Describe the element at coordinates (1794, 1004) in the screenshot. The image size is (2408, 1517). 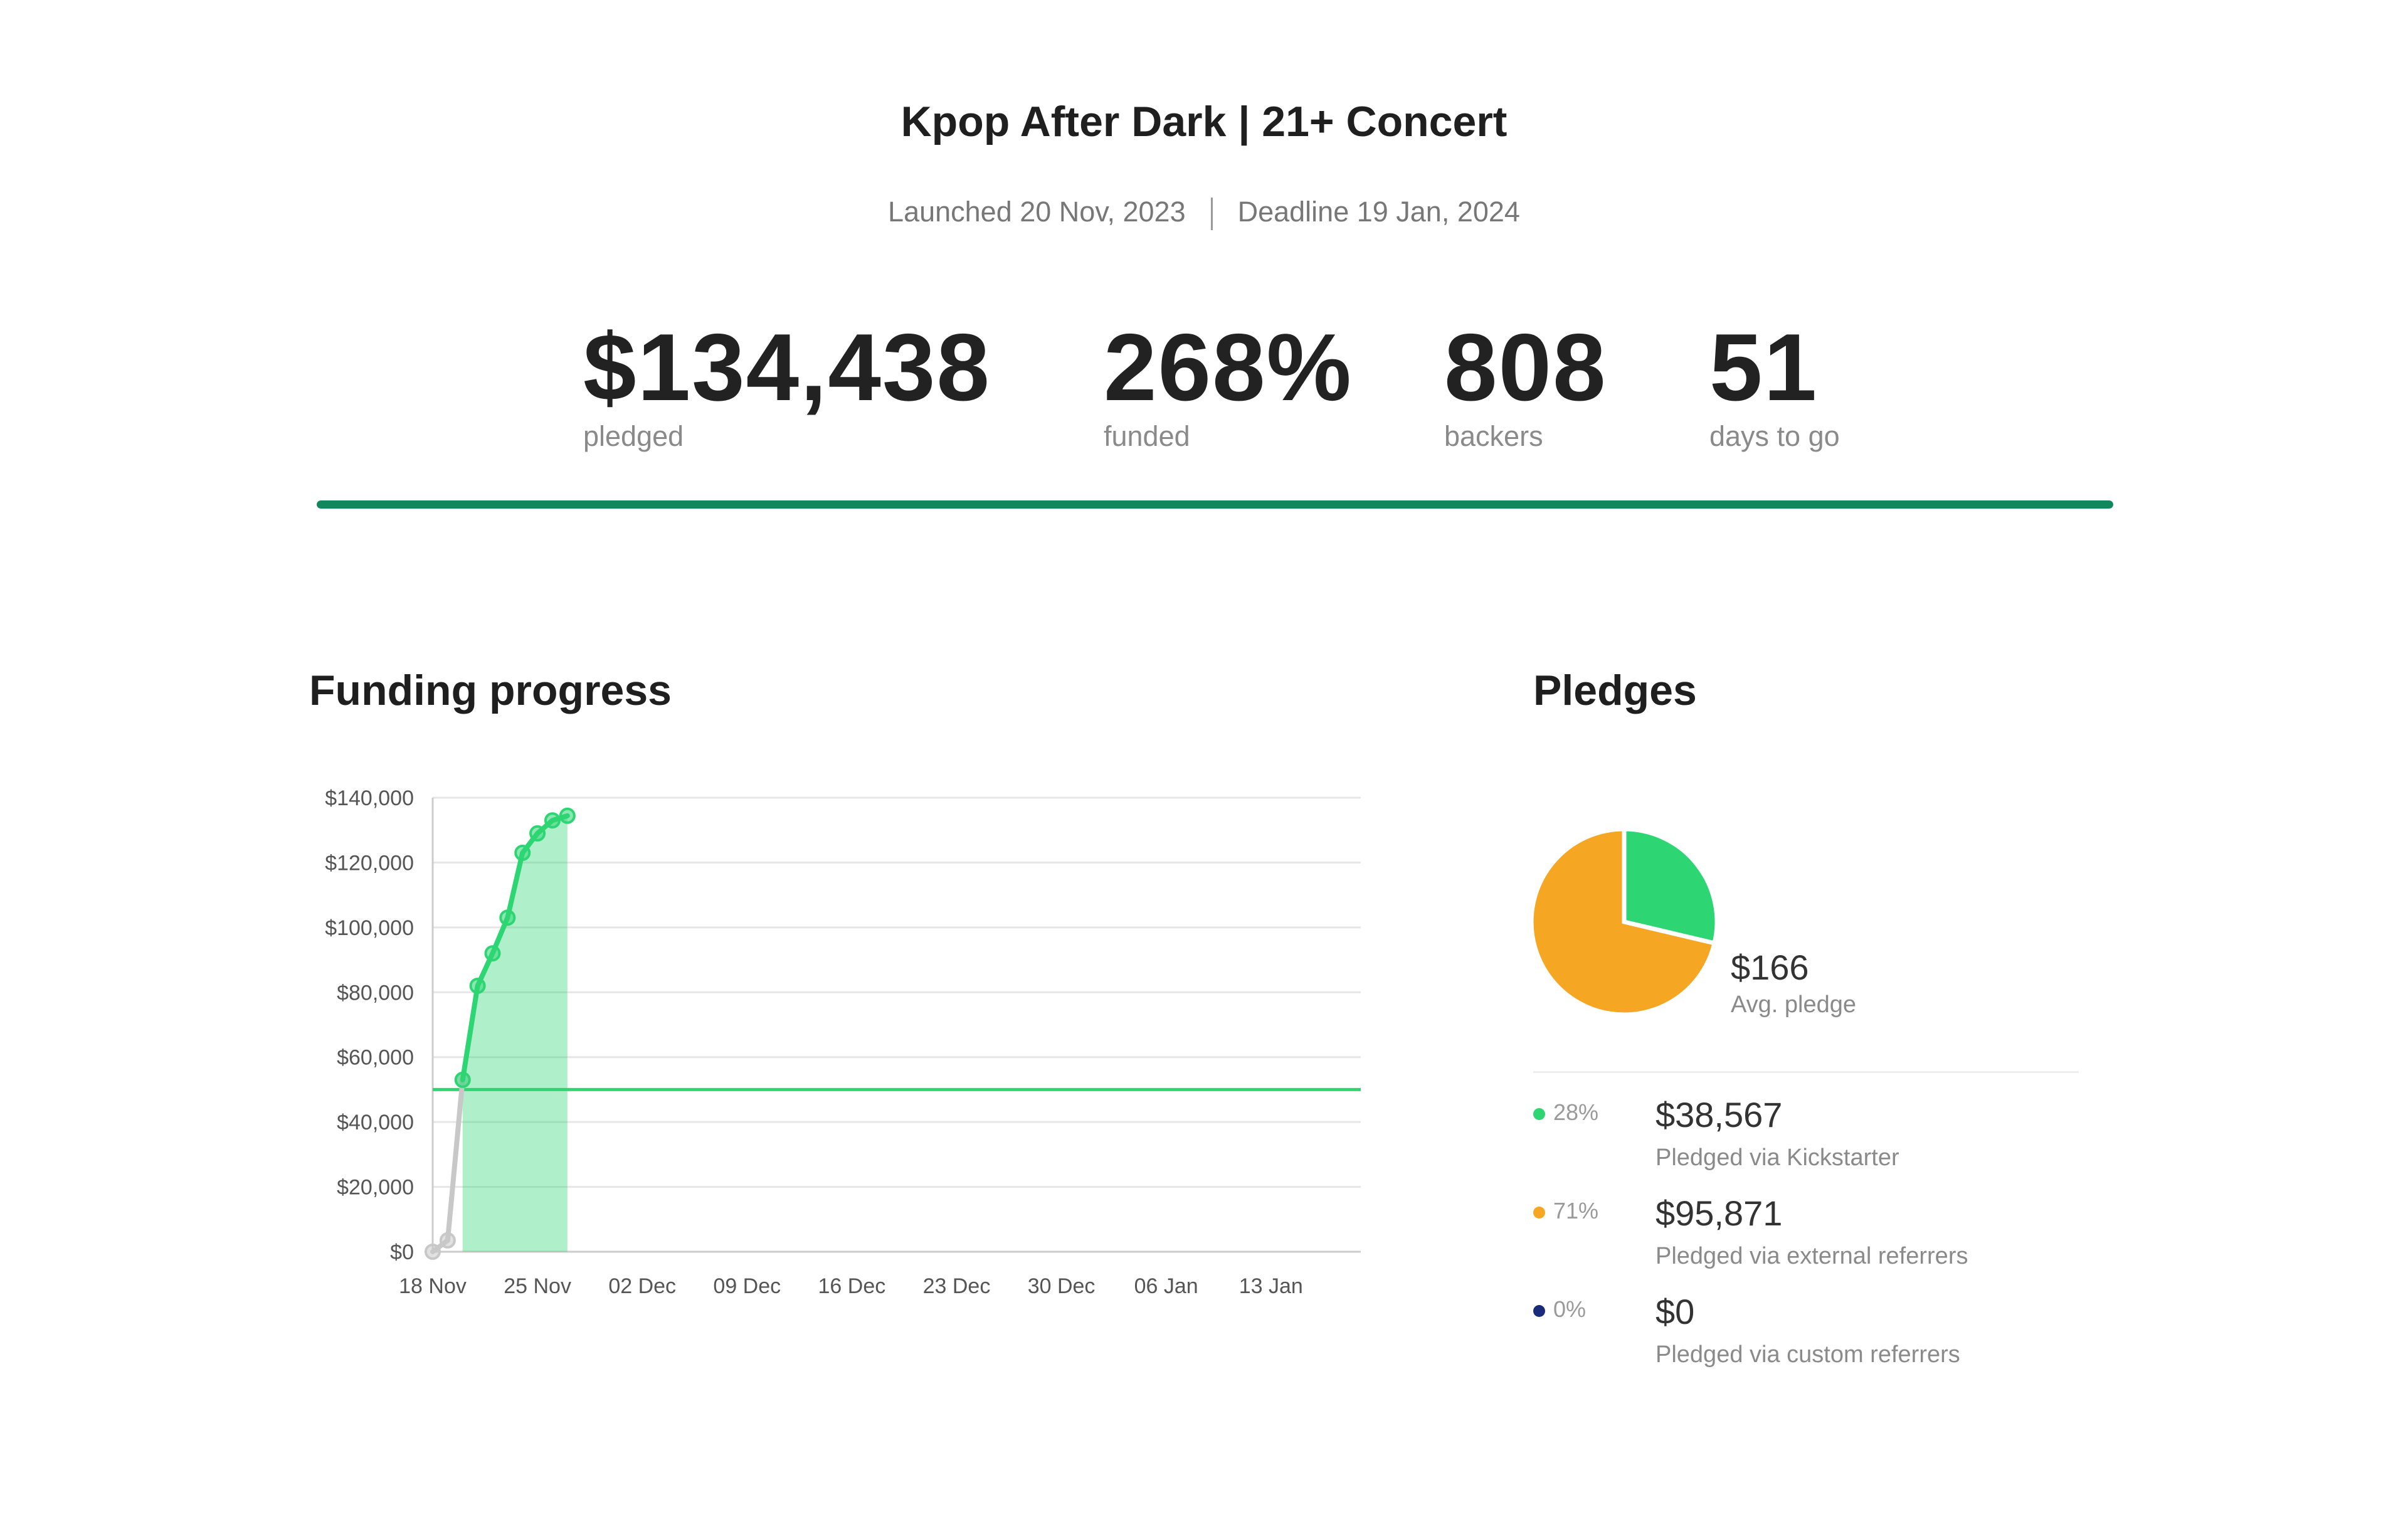
I see `avg-pledge-label: Avg. pledge` at that location.